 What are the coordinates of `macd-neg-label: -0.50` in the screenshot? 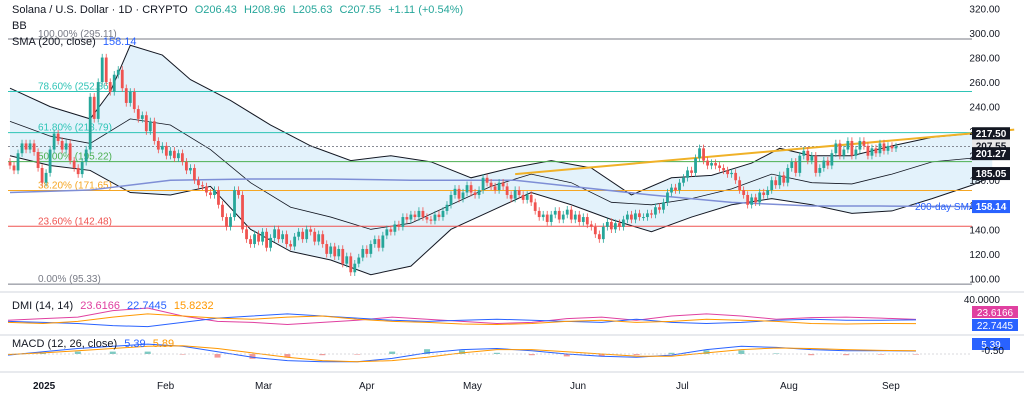 It's located at (992, 351).